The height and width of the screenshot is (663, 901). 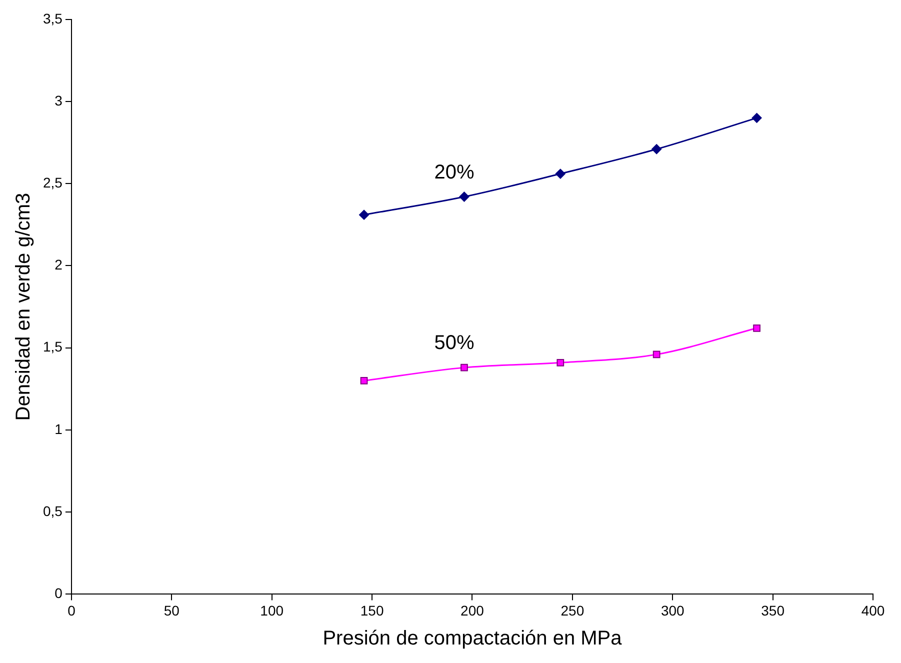 I want to click on x-tick-label: 200, so click(x=472, y=610).